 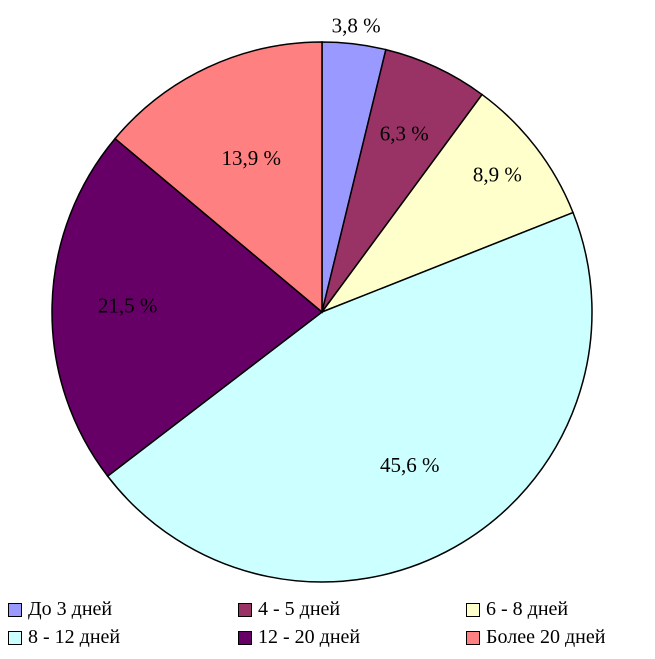 I want to click on legend-item-2: 4 - 5 дней, so click(x=352, y=609).